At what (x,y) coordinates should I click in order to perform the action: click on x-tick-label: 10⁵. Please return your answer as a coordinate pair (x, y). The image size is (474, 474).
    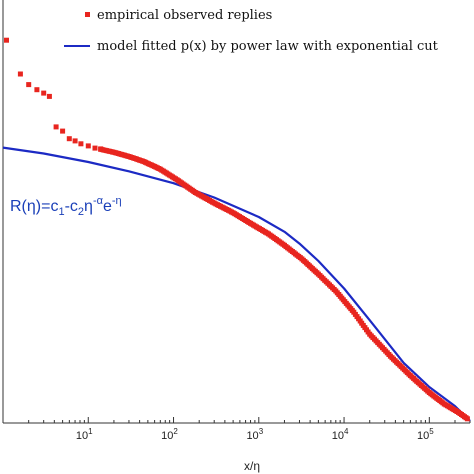
    Looking at the image, I should click on (425, 434).